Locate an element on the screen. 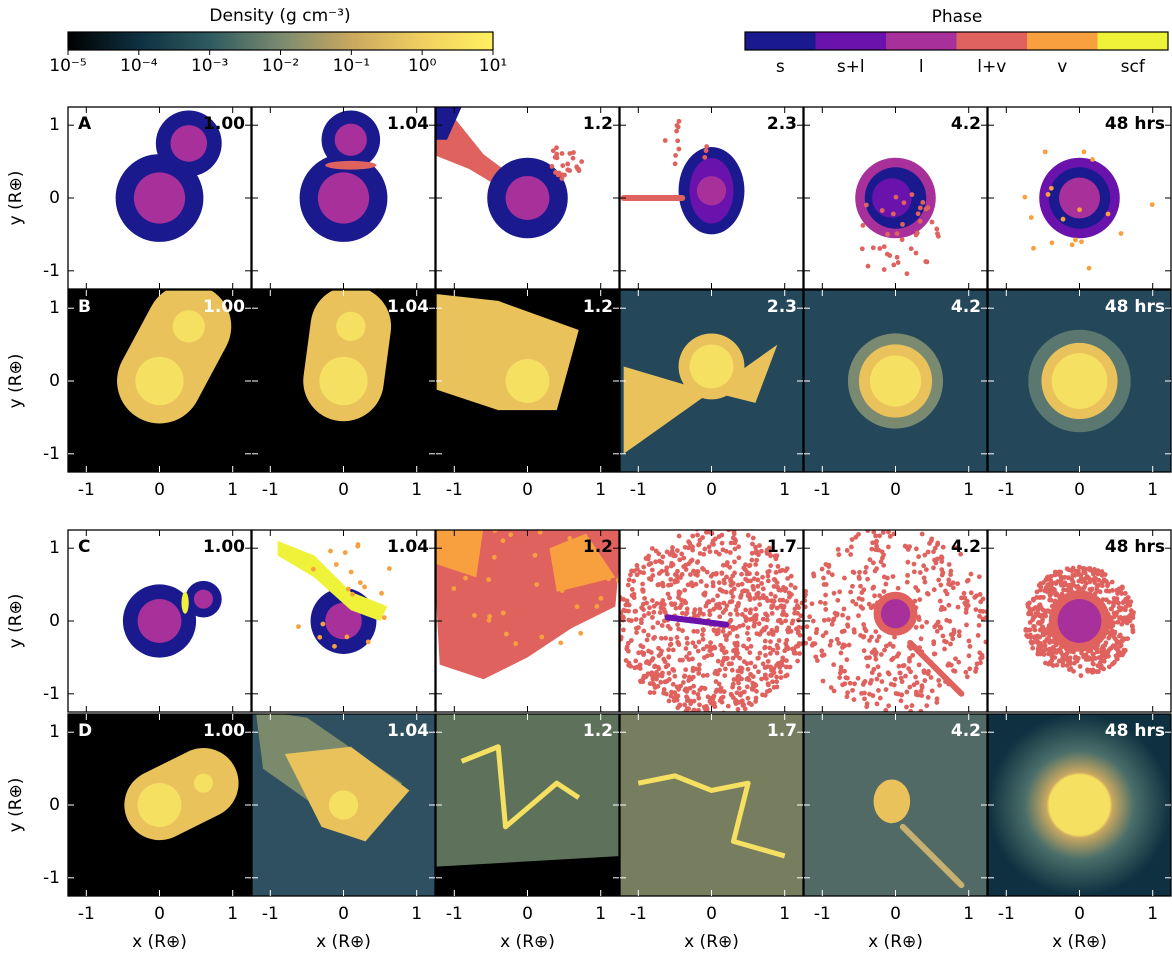  time-label: 1.2 is located at coordinates (598, 124).